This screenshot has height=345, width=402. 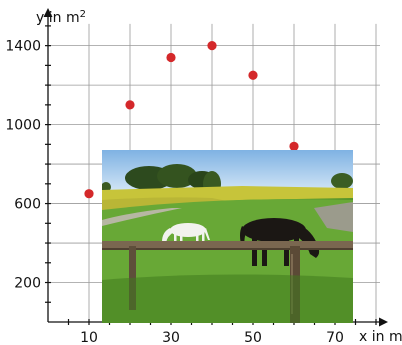 What do you see at coordinates (383, 322) in the screenshot?
I see `x-axis-arrow` at bounding box center [383, 322].